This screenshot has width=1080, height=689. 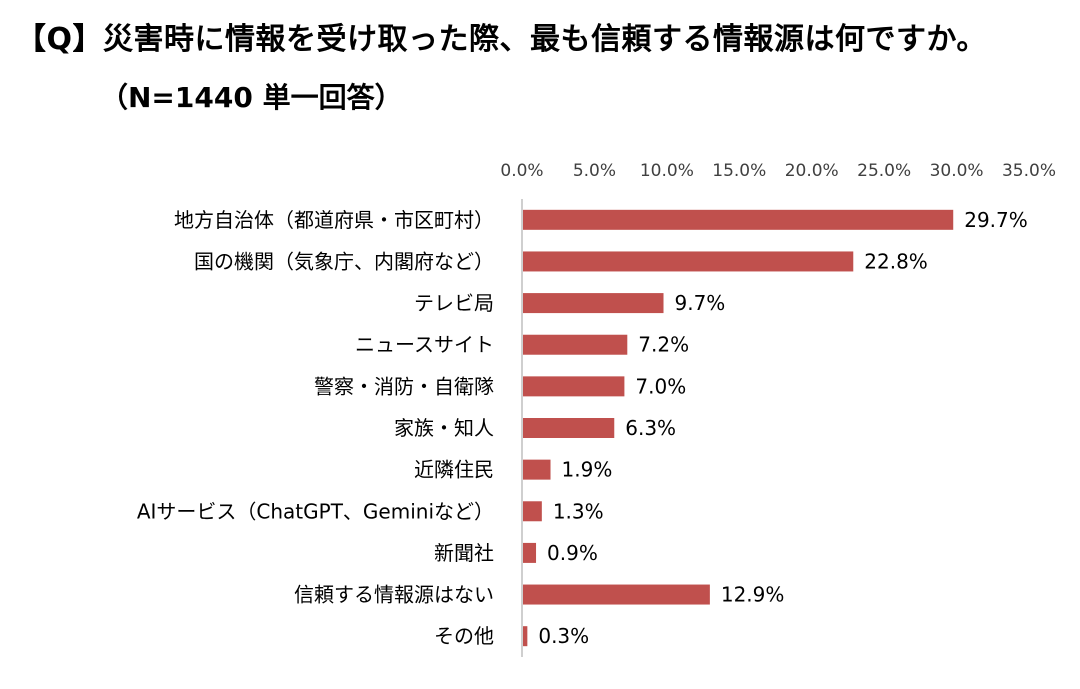 I want to click on category-label: 地方自治体（都道府県・市区町村）, so click(x=334, y=220).